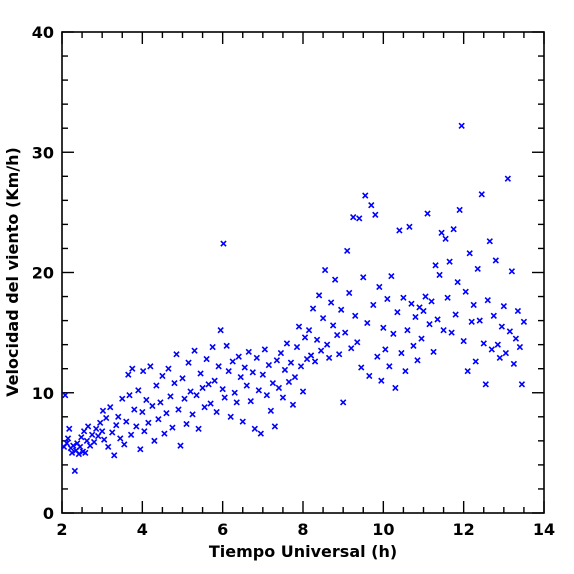 The width and height of the screenshot is (574, 574). What do you see at coordinates (12, 272) in the screenshot?
I see `y-axis-label: Velocidad del viento (Km/h)` at bounding box center [12, 272].